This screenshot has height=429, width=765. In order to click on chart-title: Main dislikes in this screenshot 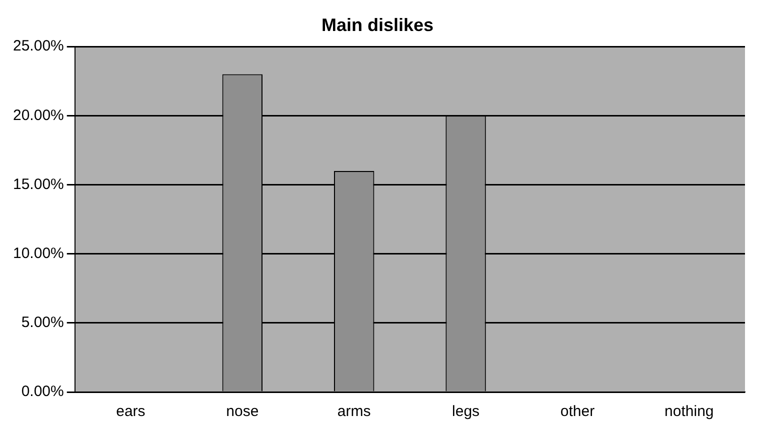, I will do `click(377, 24)`.